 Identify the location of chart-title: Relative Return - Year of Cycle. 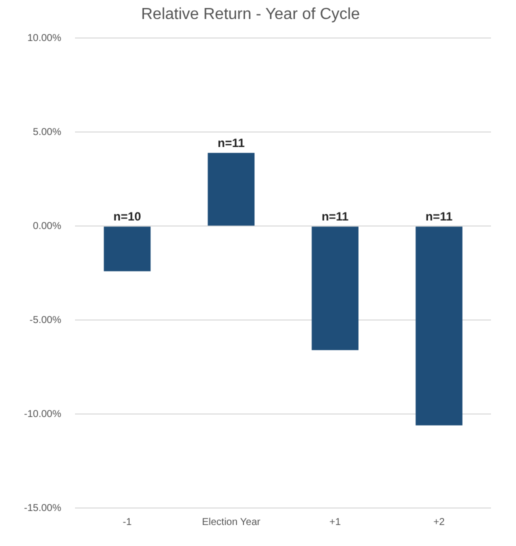
(250, 15).